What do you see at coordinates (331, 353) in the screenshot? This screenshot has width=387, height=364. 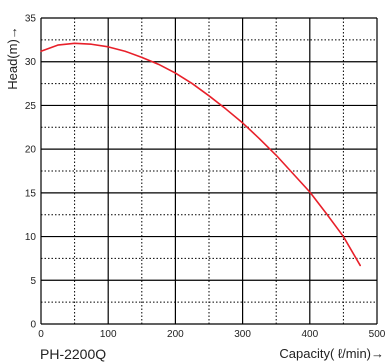 I see `x-axis-label: Capacity( ℓ/min)→` at bounding box center [331, 353].